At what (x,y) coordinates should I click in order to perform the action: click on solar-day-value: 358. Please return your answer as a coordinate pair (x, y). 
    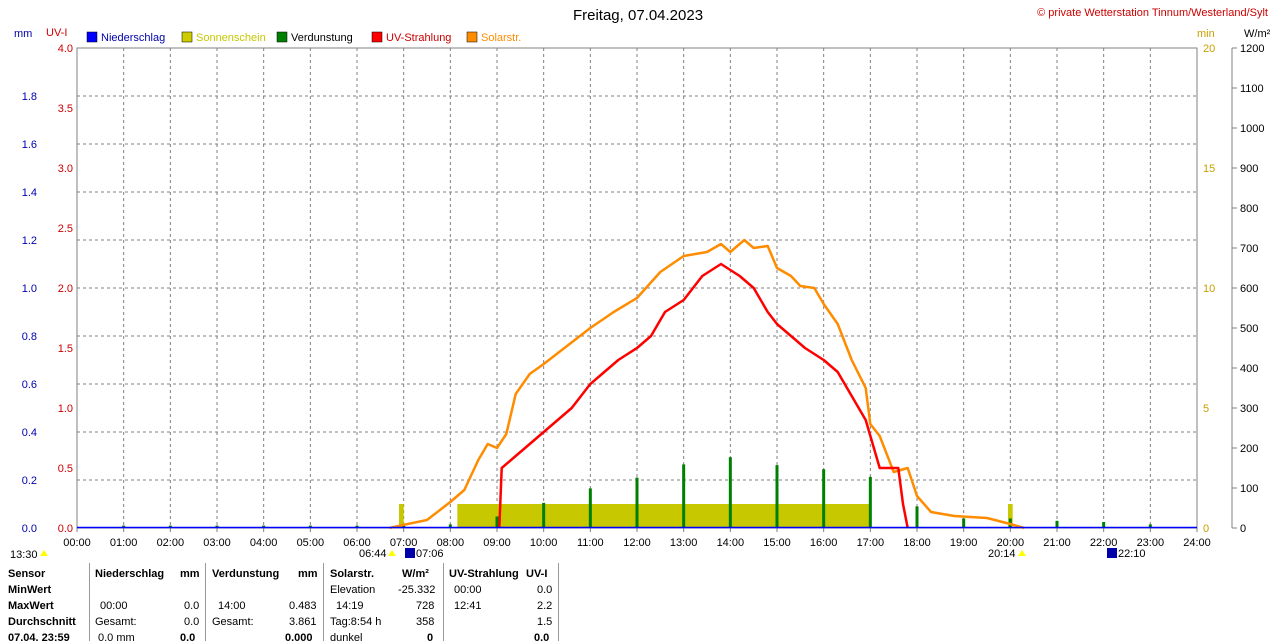
    Looking at the image, I should click on (425, 622).